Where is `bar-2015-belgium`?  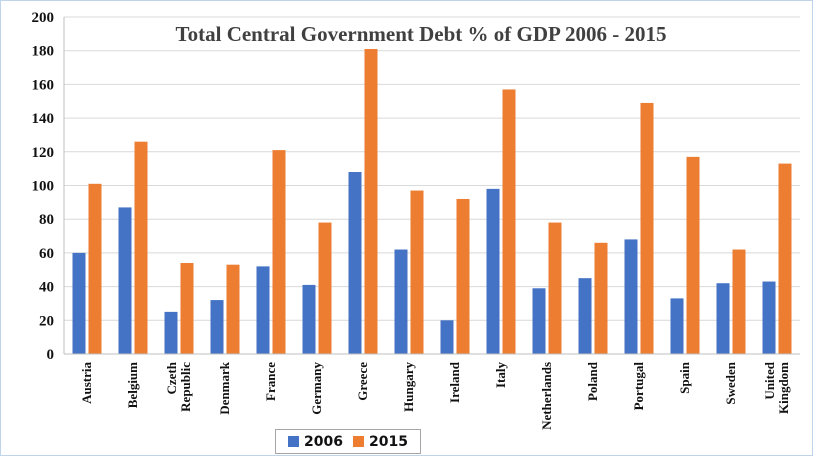 bar-2015-belgium is located at coordinates (141, 247).